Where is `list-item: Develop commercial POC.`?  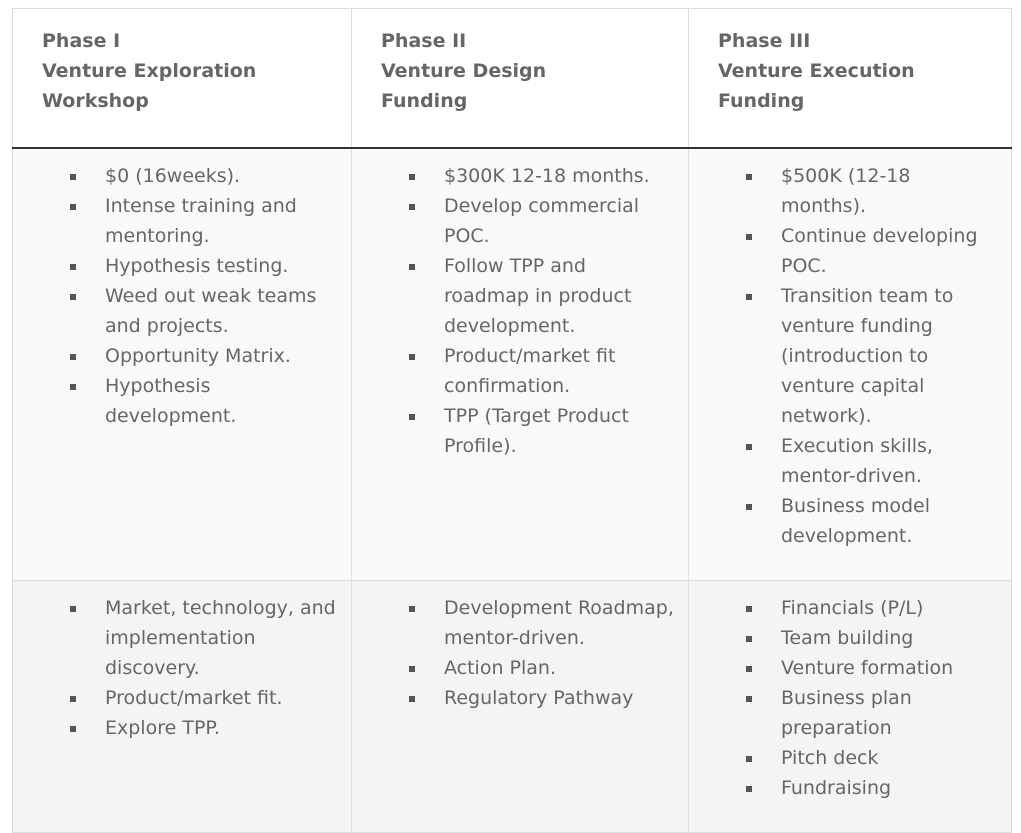 list-item: Develop commercial POC. is located at coordinates (541, 221).